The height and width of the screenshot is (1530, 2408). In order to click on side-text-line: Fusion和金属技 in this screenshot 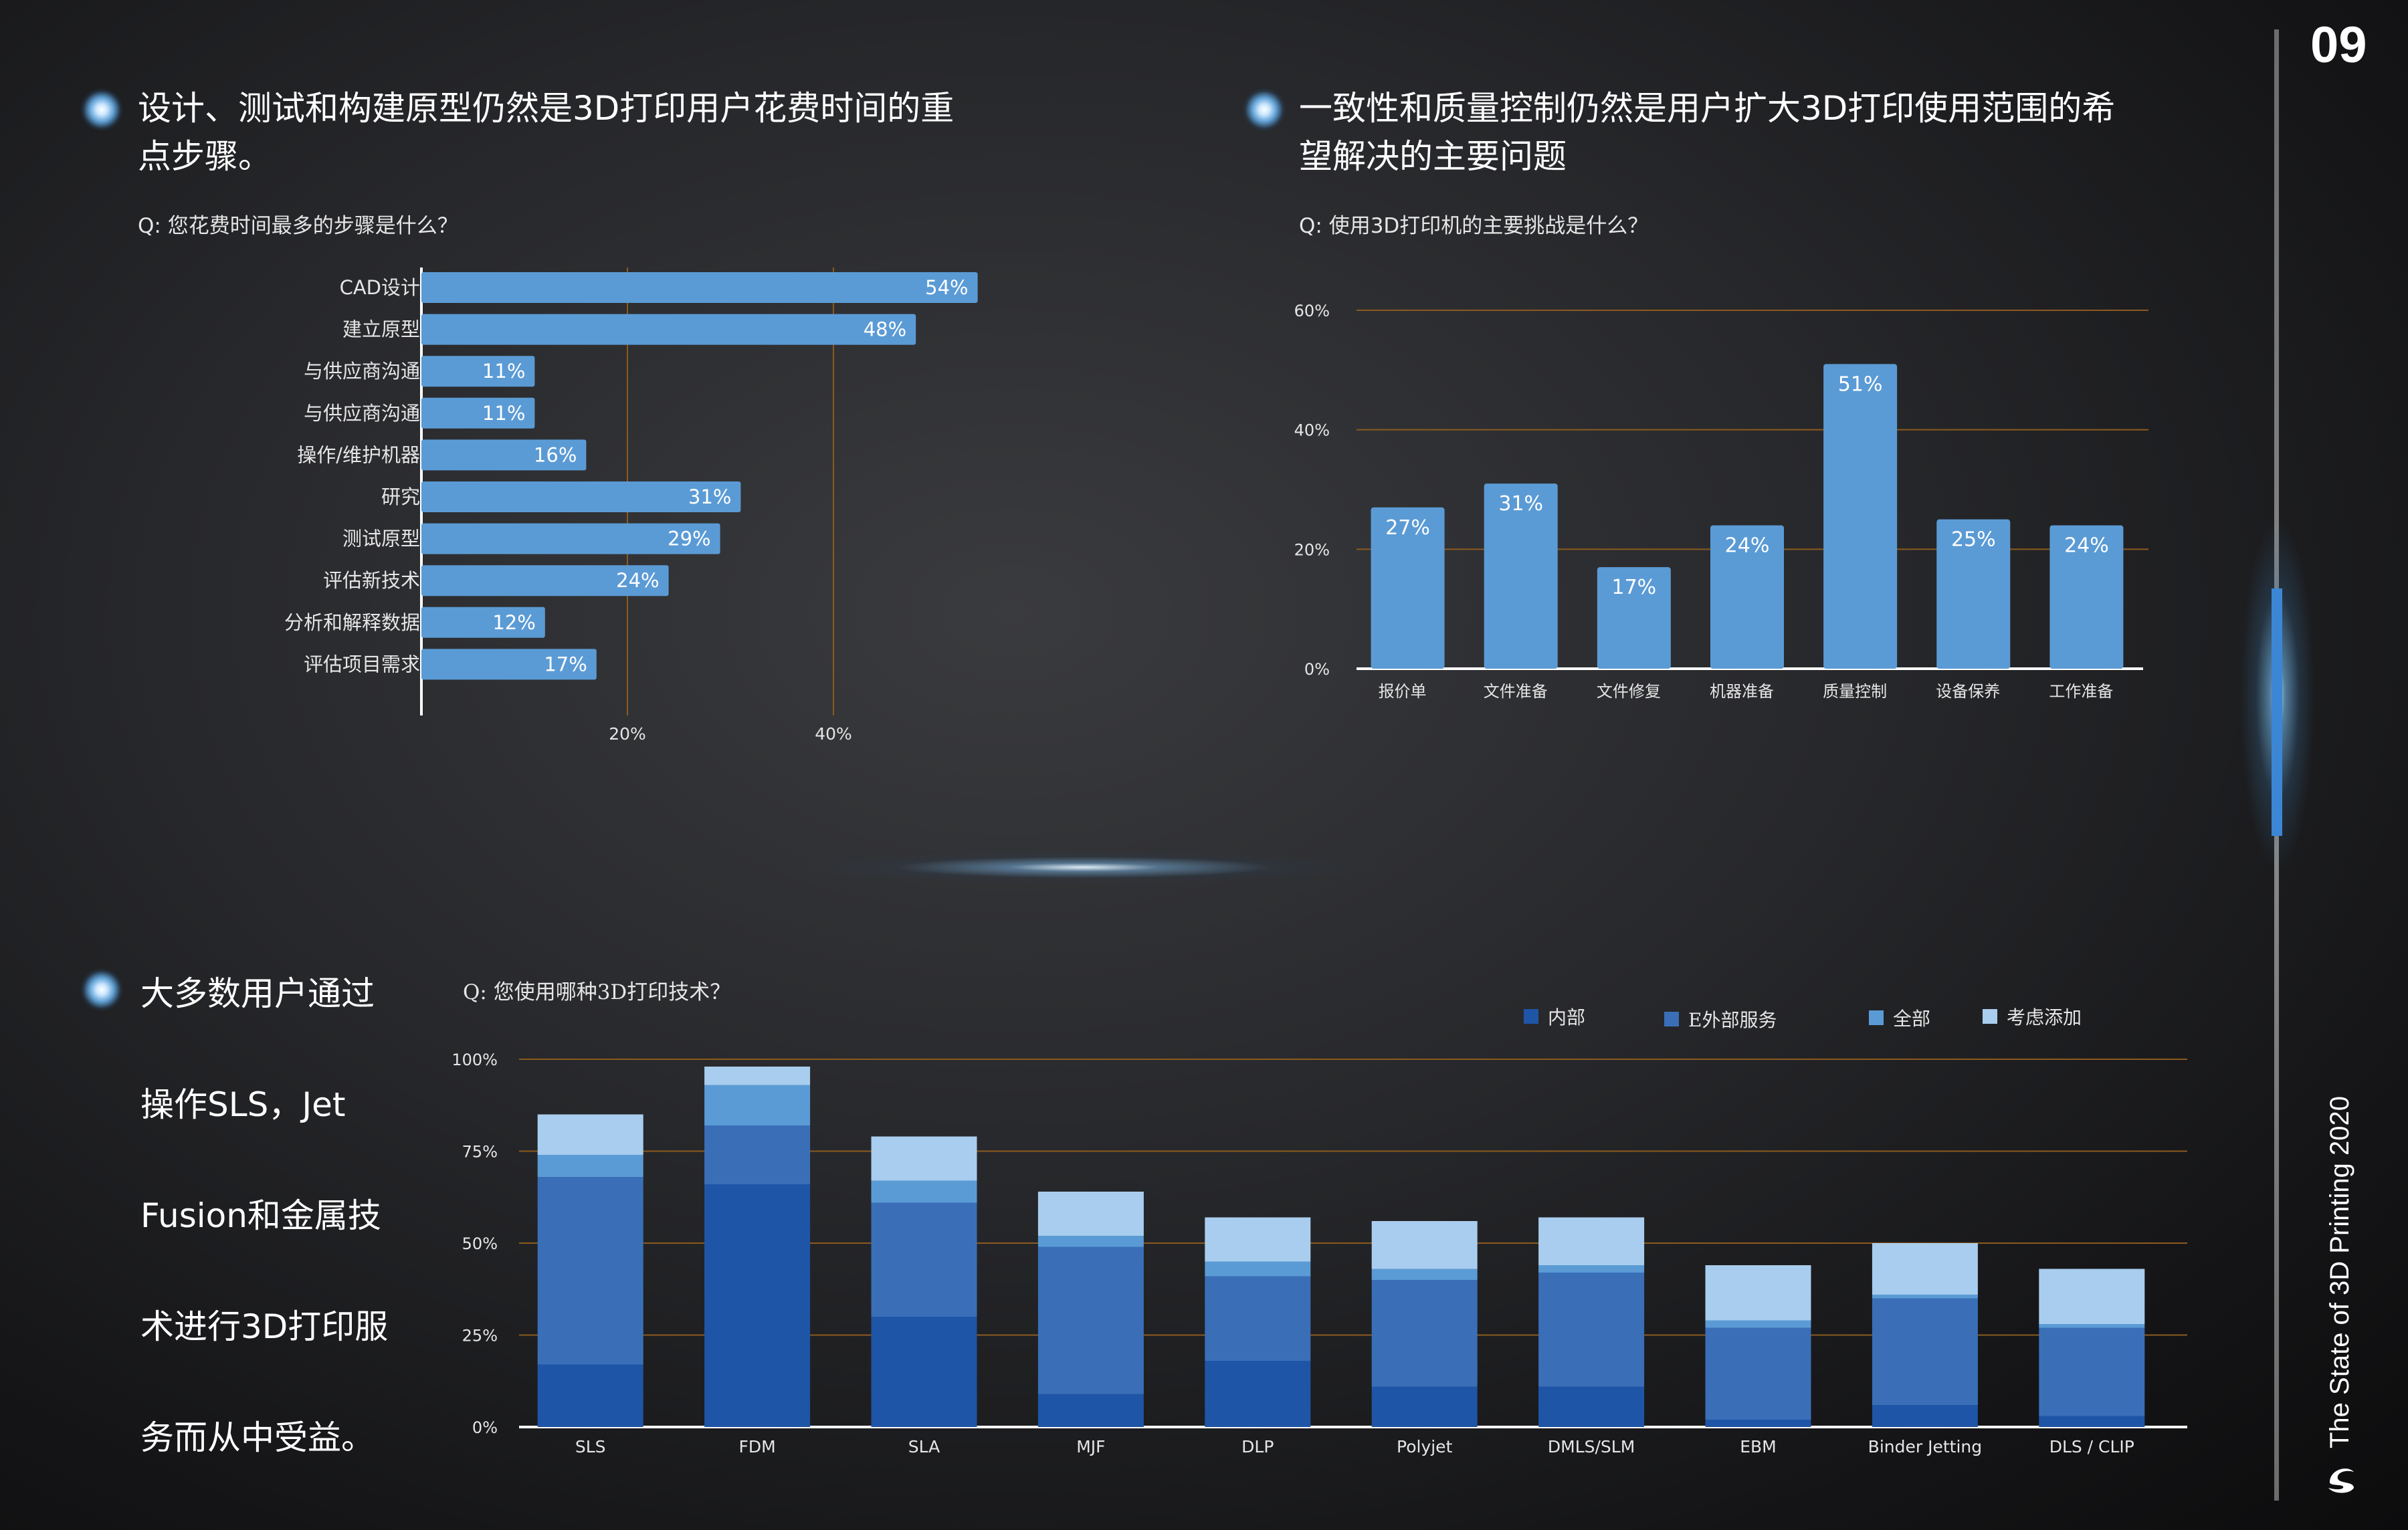, I will do `click(260, 1215)`.